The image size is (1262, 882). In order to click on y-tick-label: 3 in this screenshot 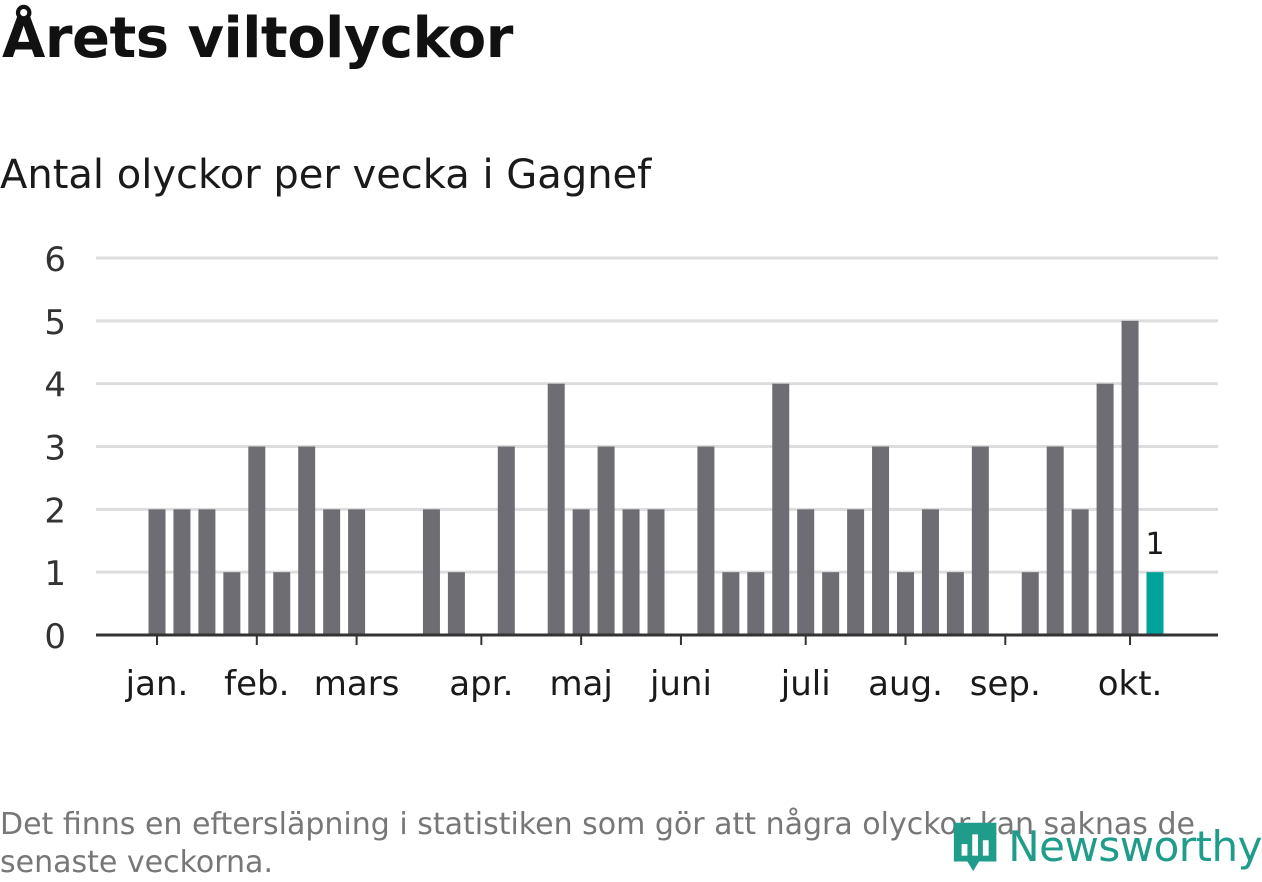, I will do `click(55, 449)`.